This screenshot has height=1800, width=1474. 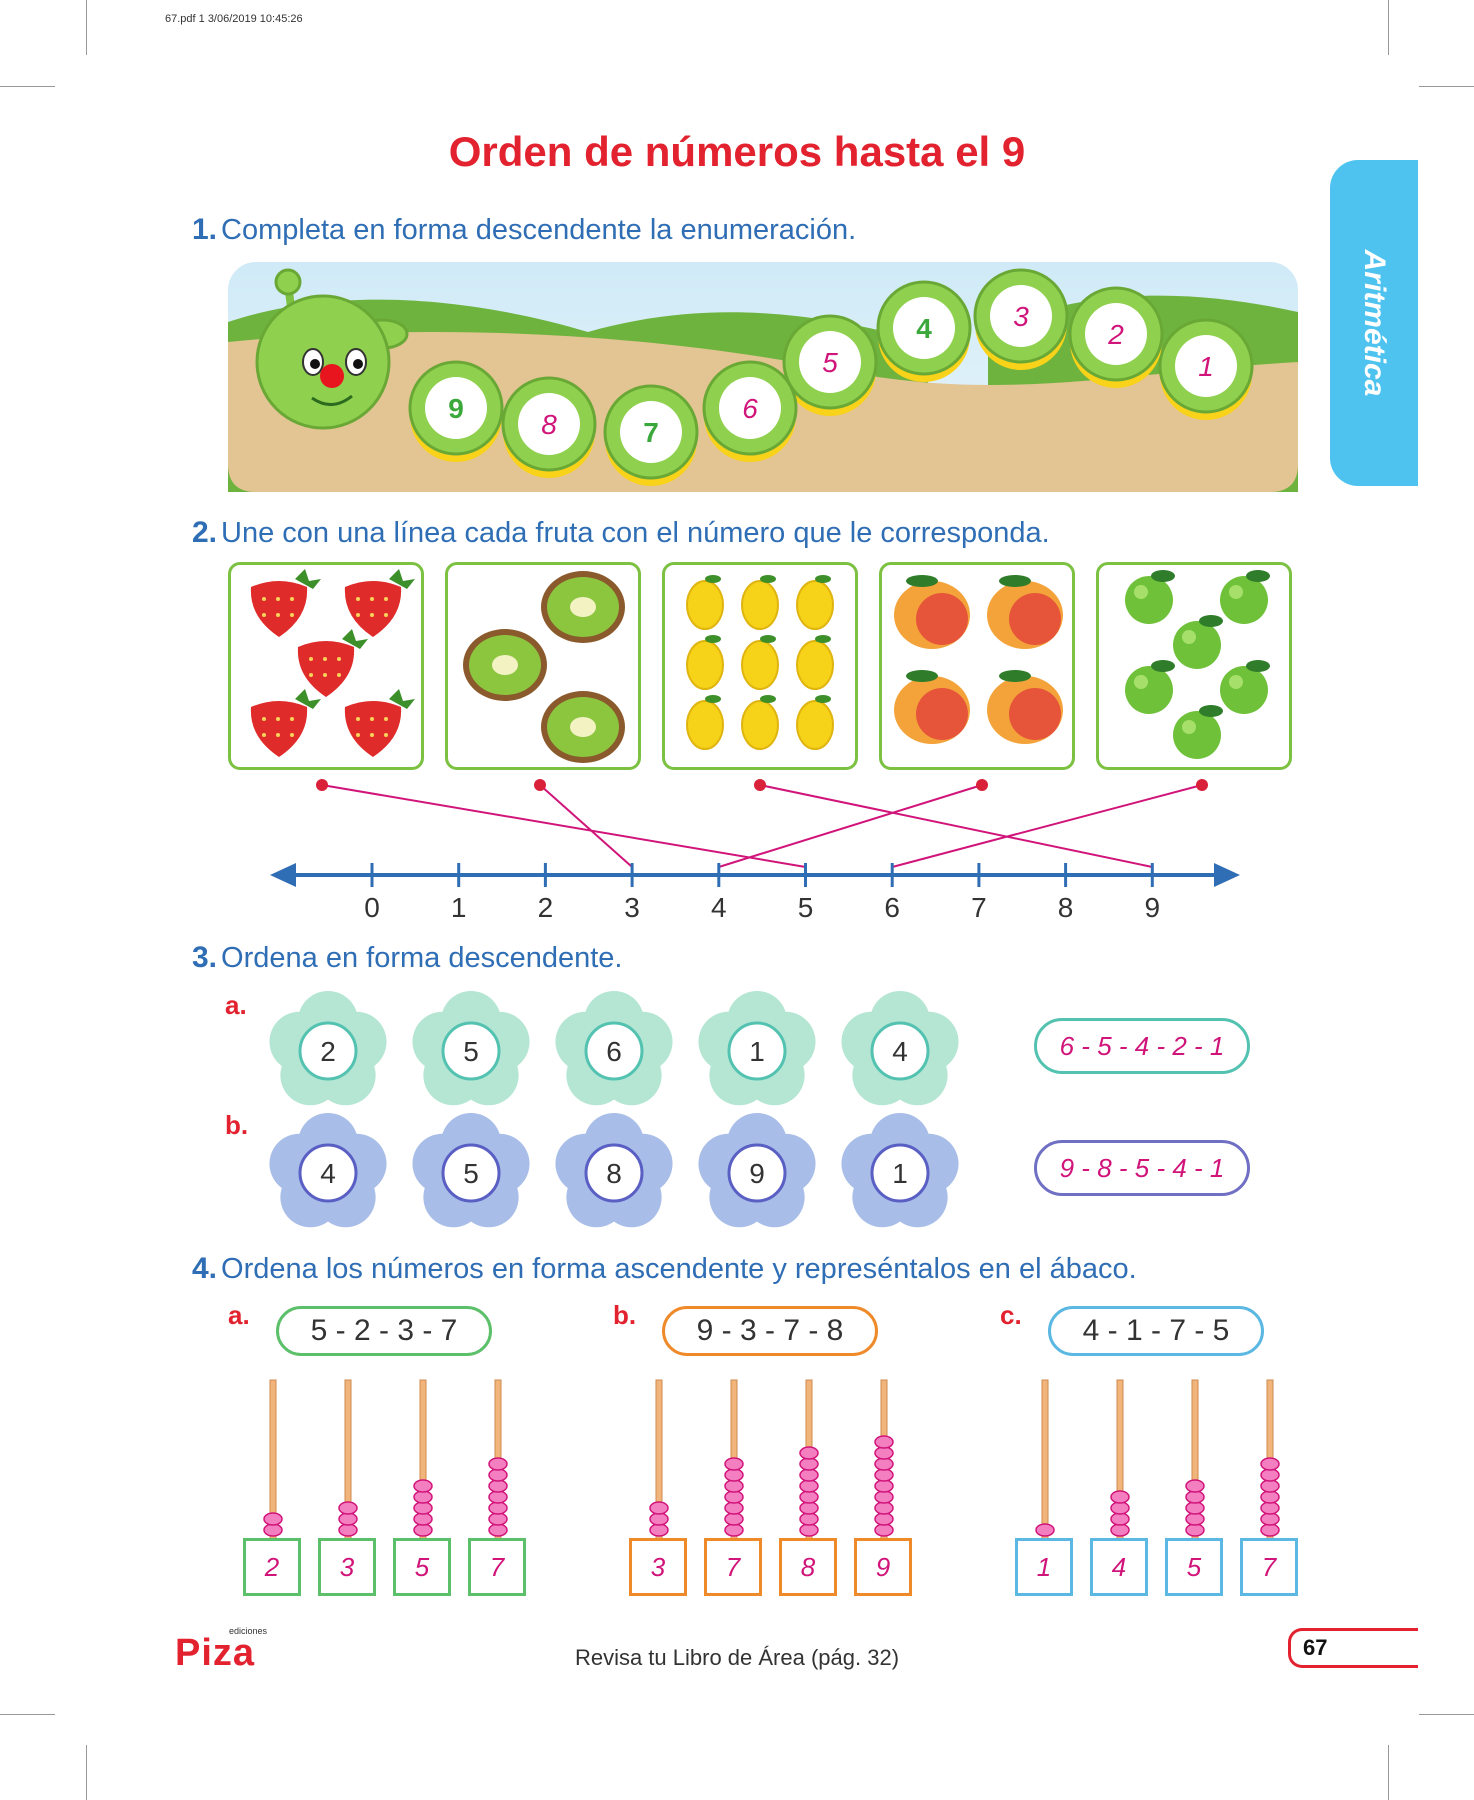 I want to click on caterpillar-head, so click(x=332, y=349).